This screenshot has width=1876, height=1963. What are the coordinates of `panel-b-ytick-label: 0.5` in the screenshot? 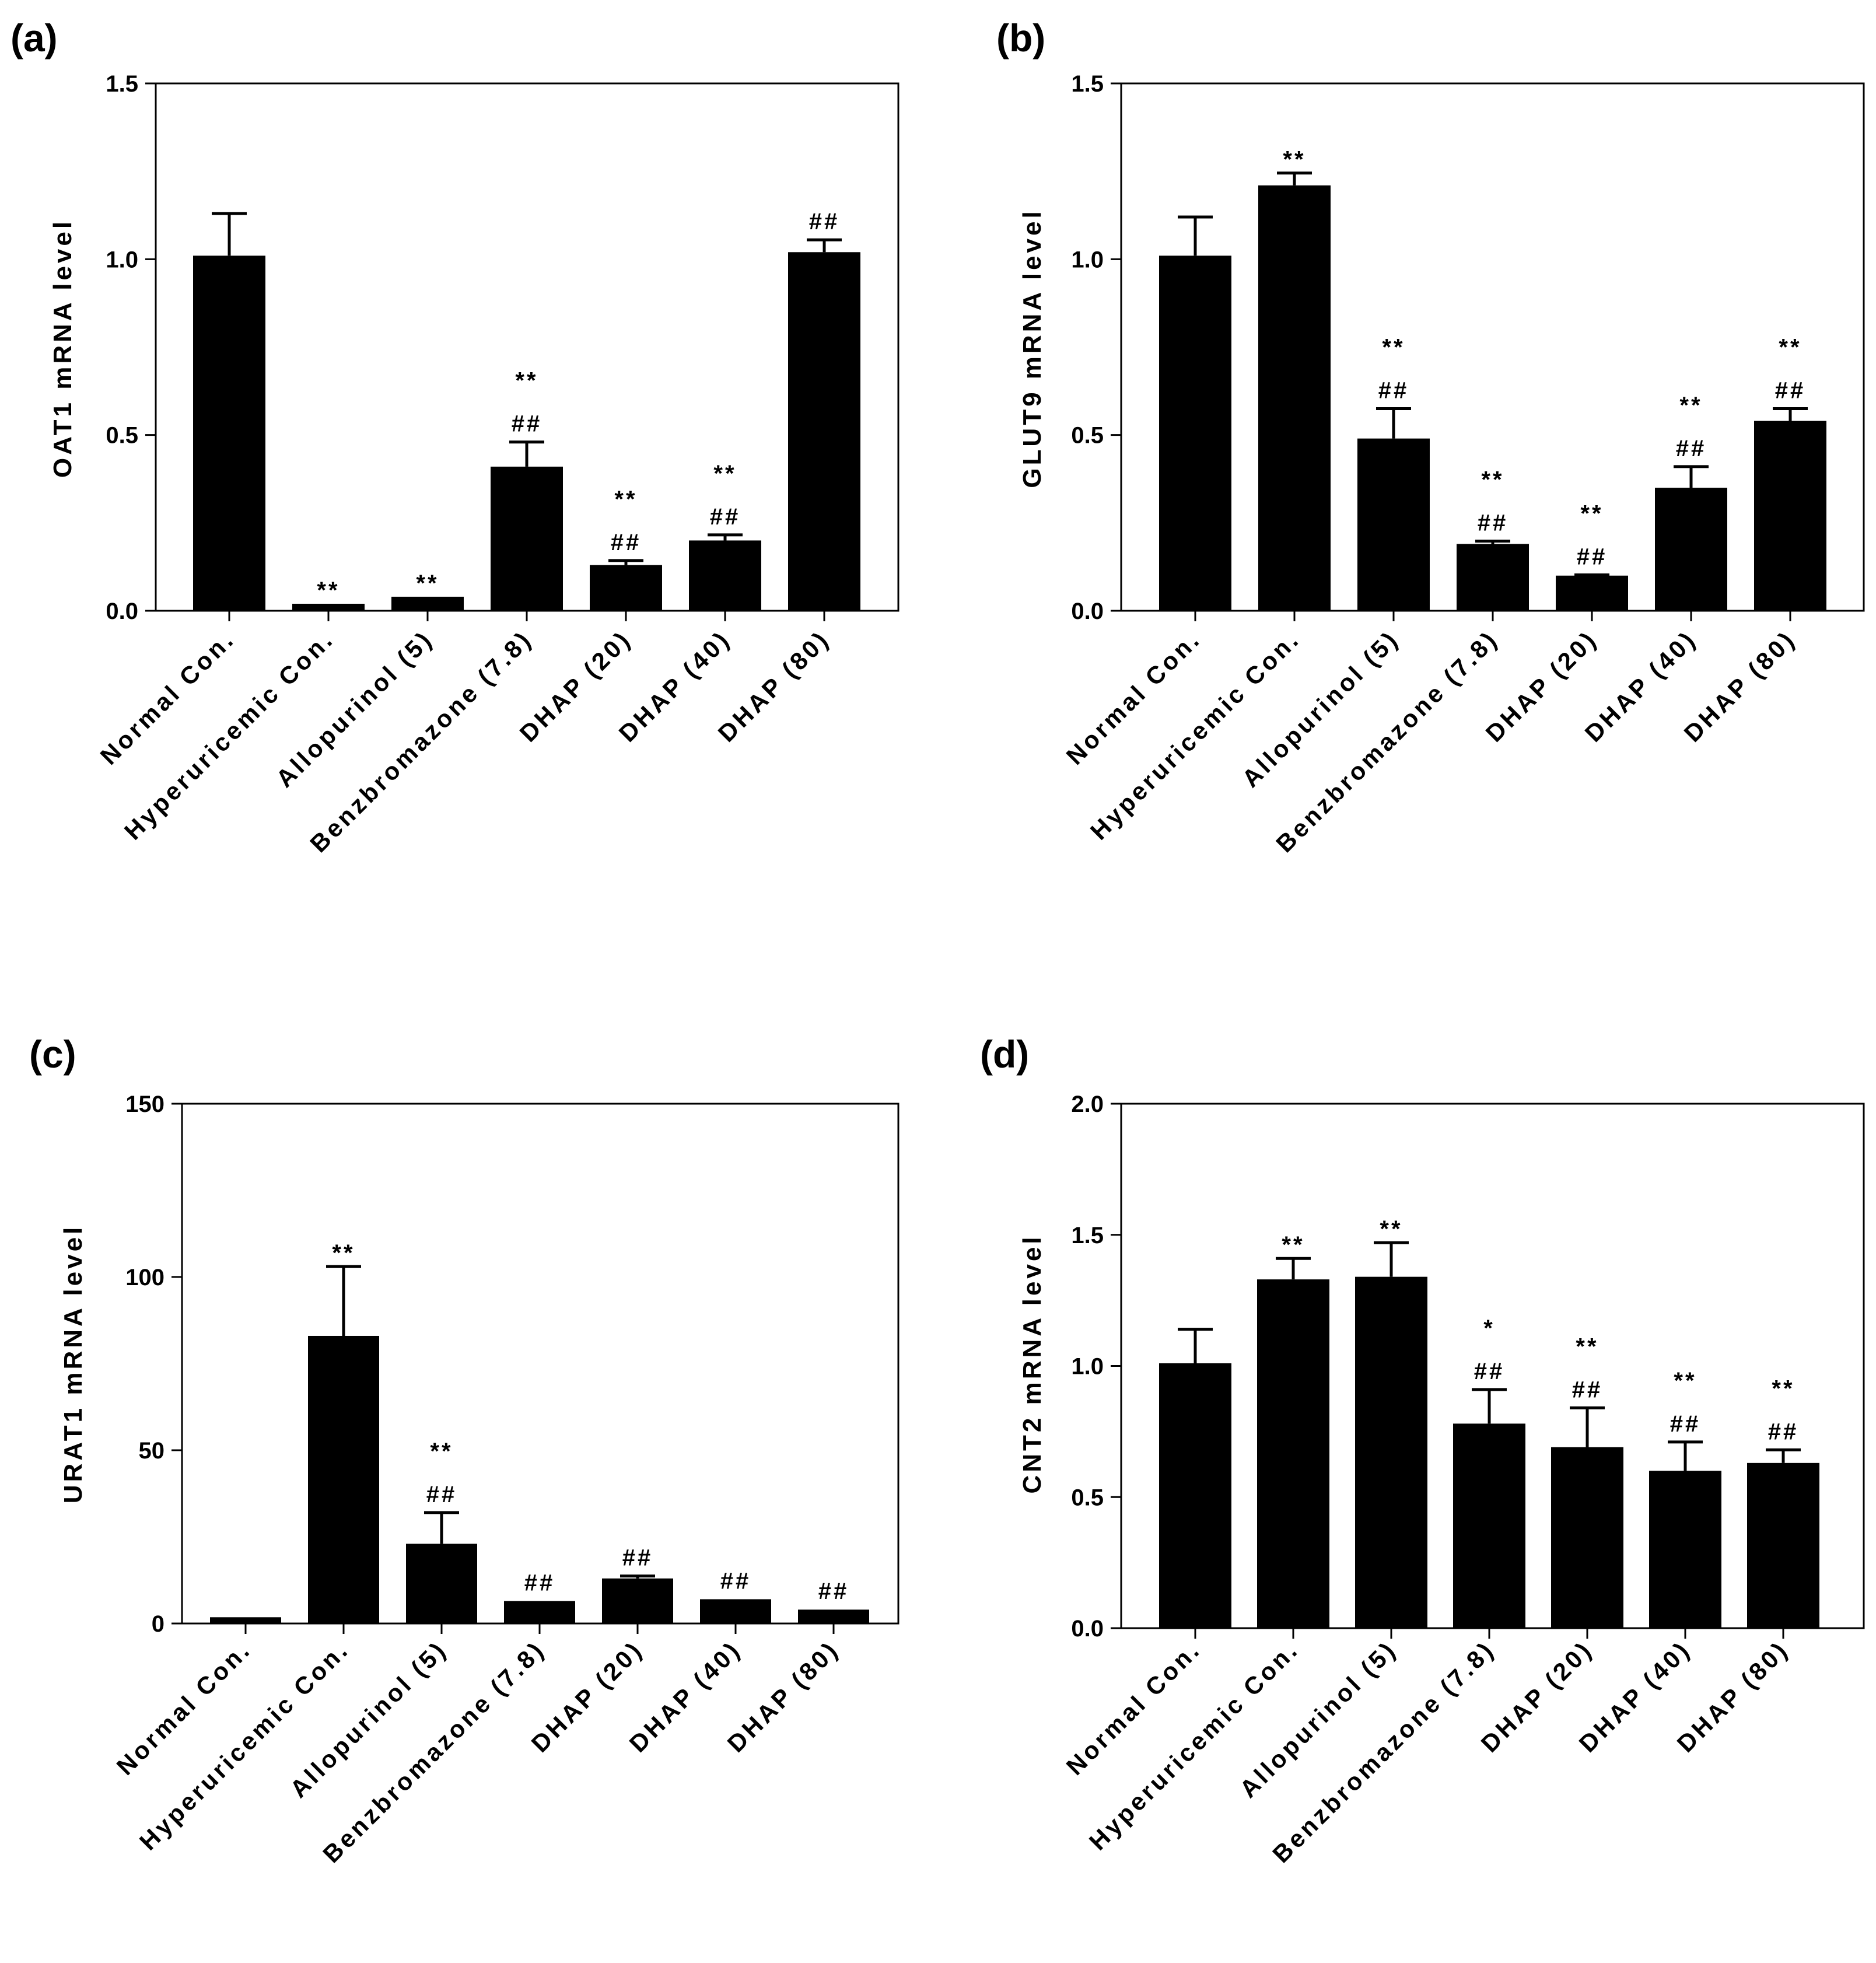 It's located at (1087, 436).